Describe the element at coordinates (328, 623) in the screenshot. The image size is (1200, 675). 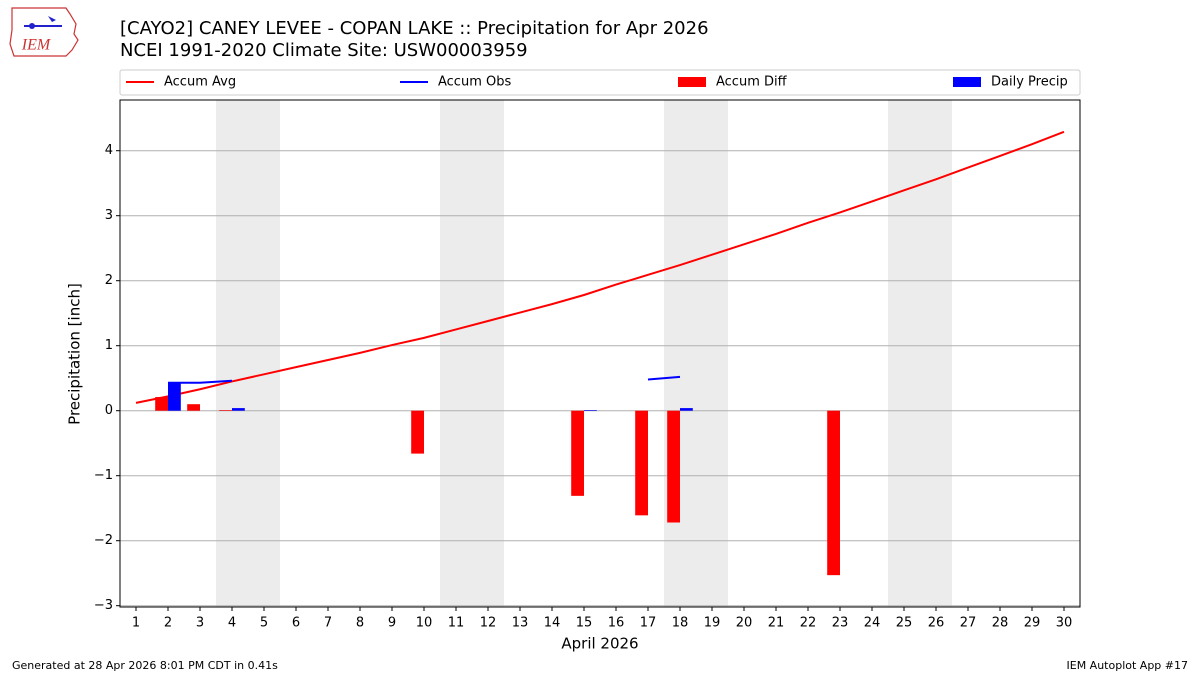
I see `x-tick-label: 7` at that location.